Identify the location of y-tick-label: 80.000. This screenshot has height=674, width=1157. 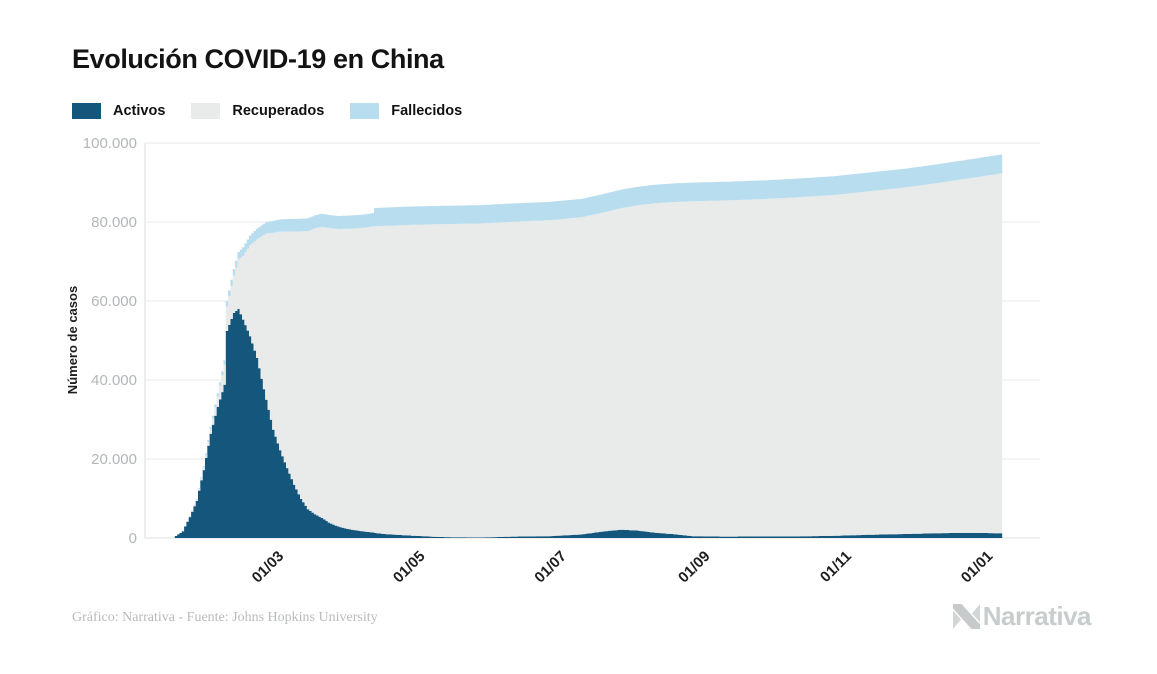
(114, 222).